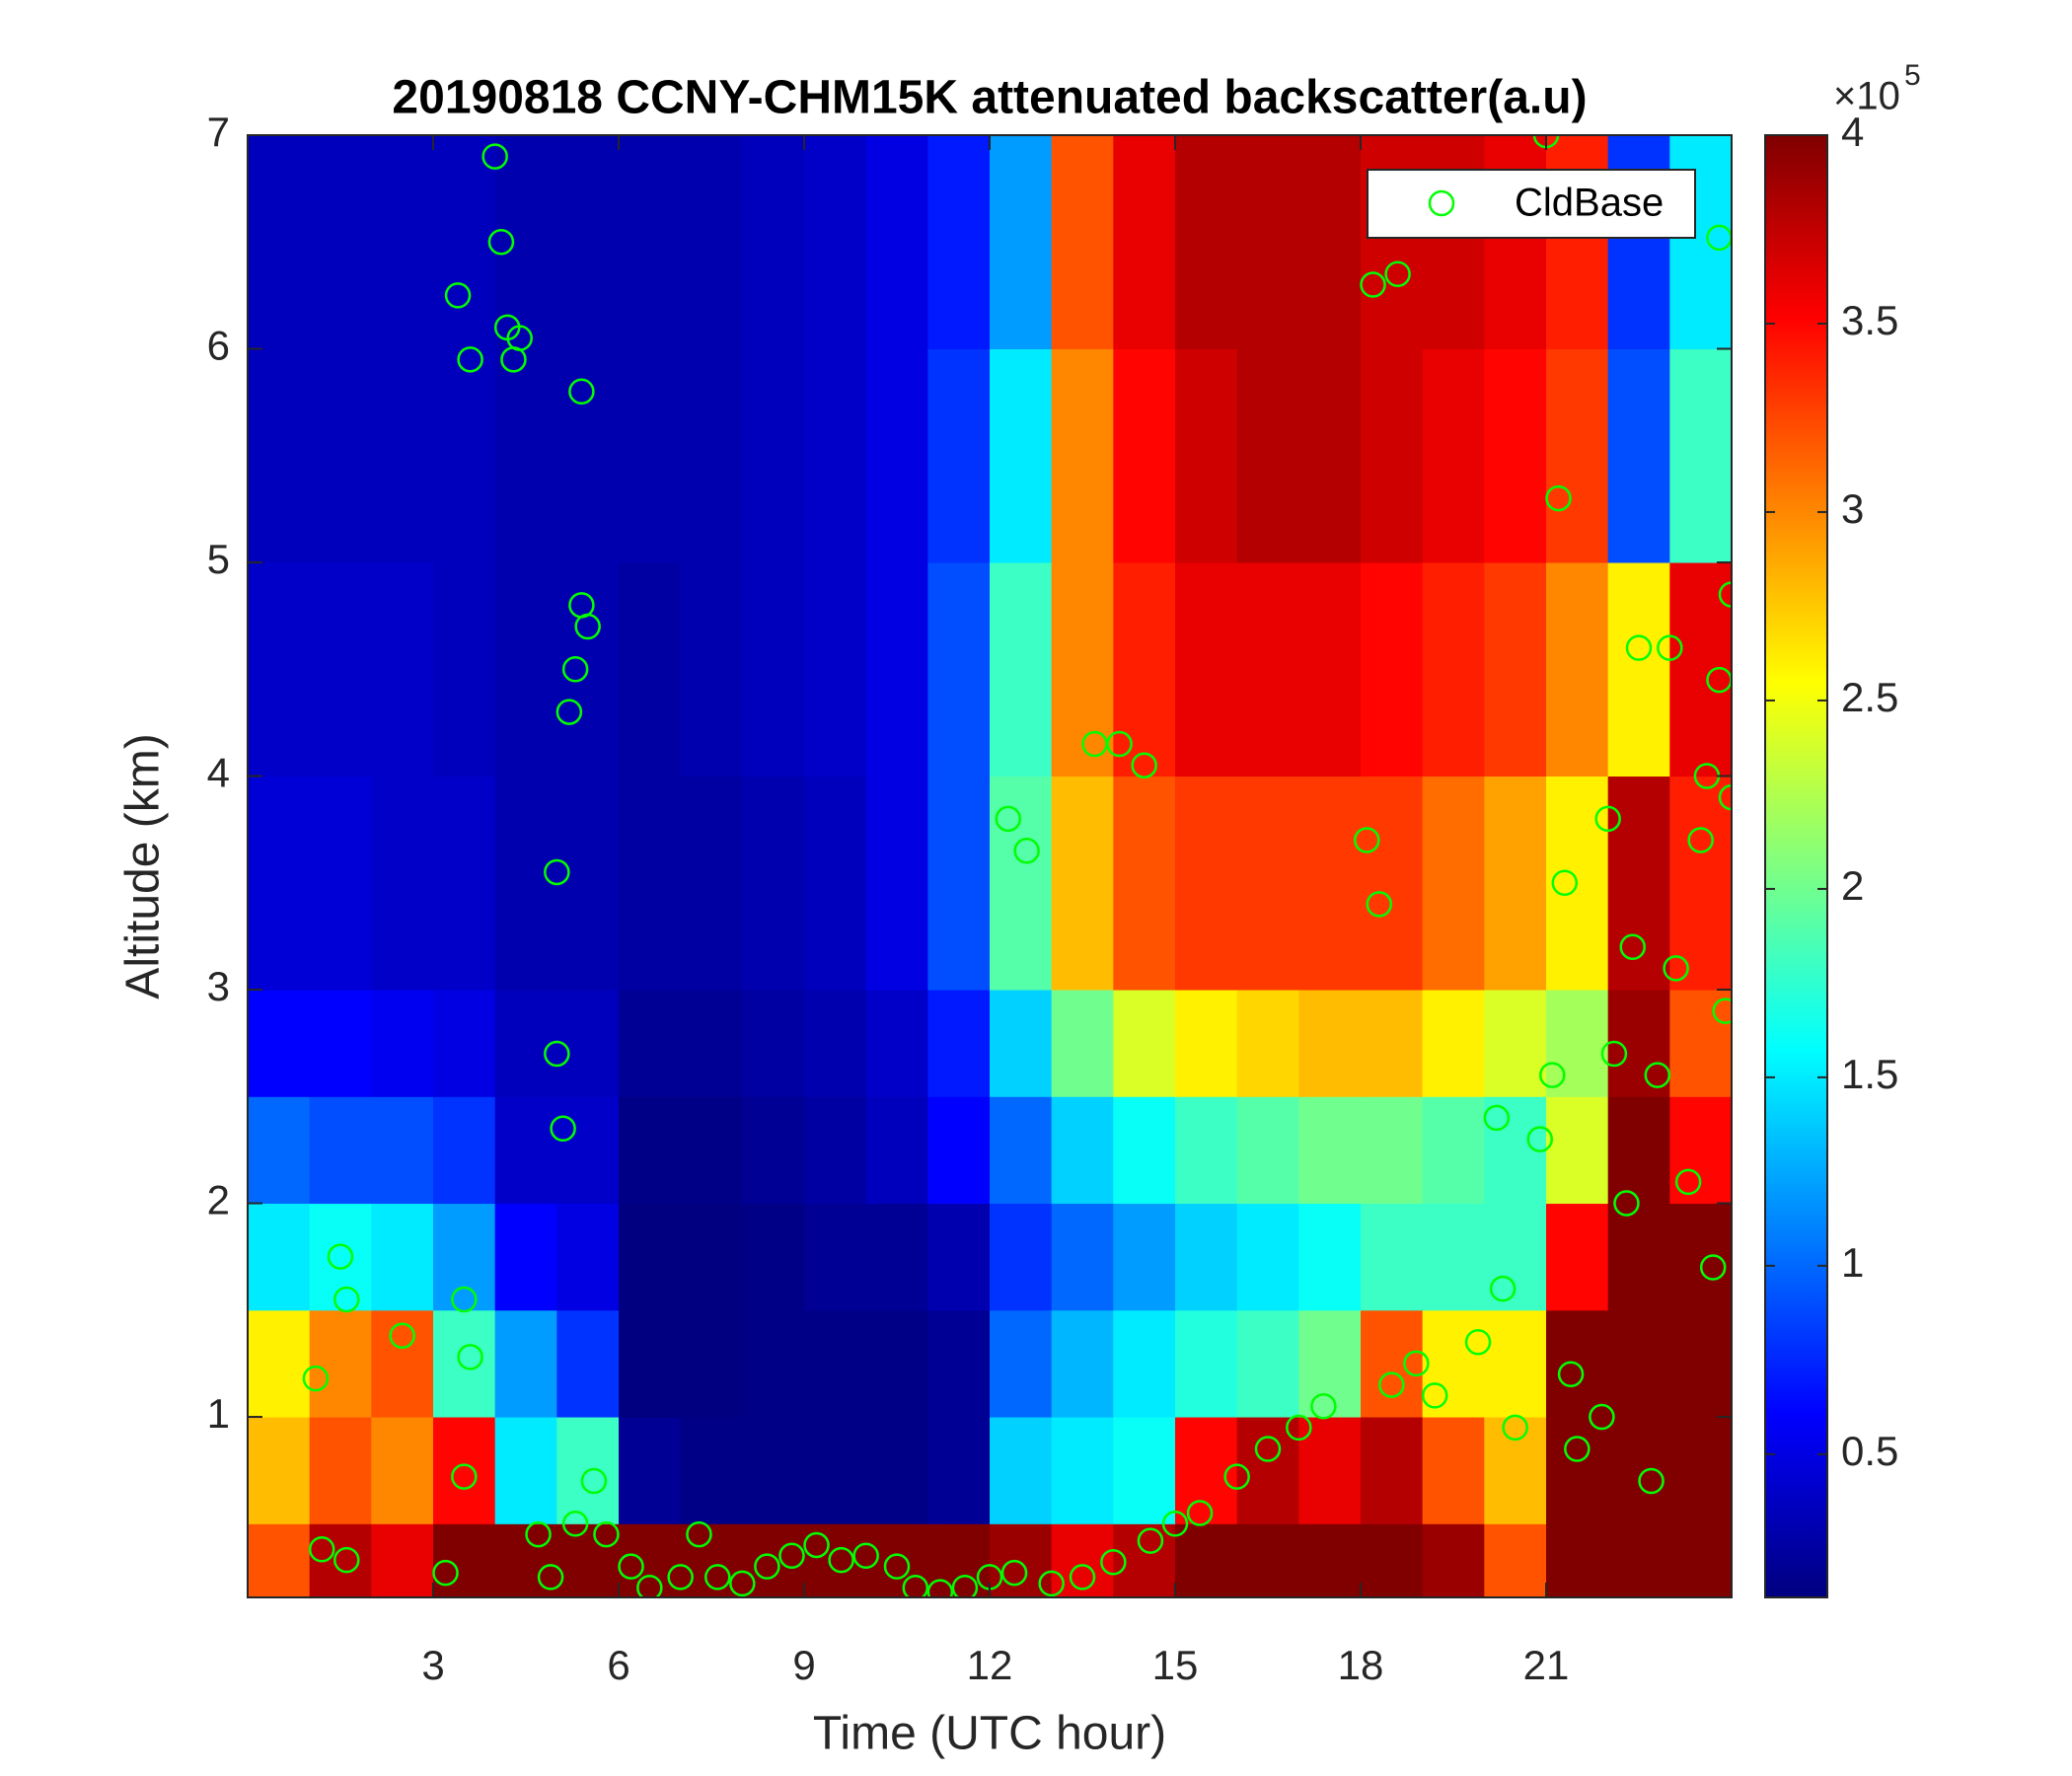 The height and width of the screenshot is (1776, 2072). I want to click on y-tick-label: 6, so click(218, 346).